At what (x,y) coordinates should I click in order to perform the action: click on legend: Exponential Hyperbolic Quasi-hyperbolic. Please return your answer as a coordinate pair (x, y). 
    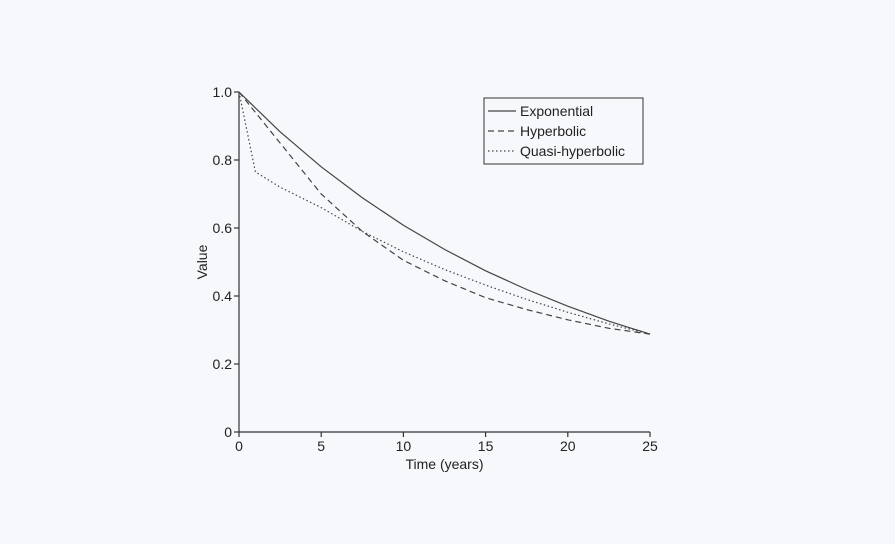
    Looking at the image, I should click on (563, 131).